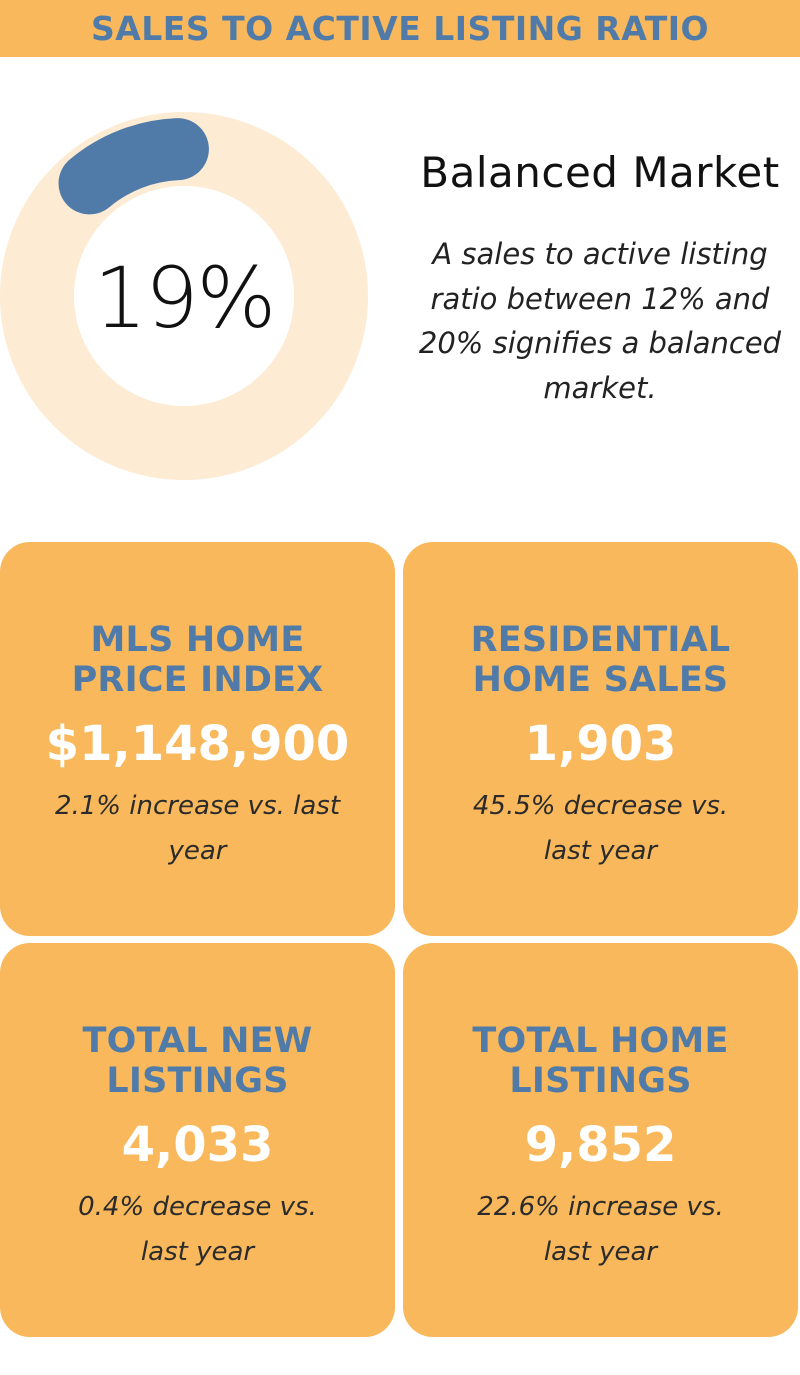 Image resolution: width=800 pixels, height=1375 pixels. Describe the element at coordinates (197, 1061) in the screenshot. I see `card-title: TOTAL NEW LISTINGS` at that location.